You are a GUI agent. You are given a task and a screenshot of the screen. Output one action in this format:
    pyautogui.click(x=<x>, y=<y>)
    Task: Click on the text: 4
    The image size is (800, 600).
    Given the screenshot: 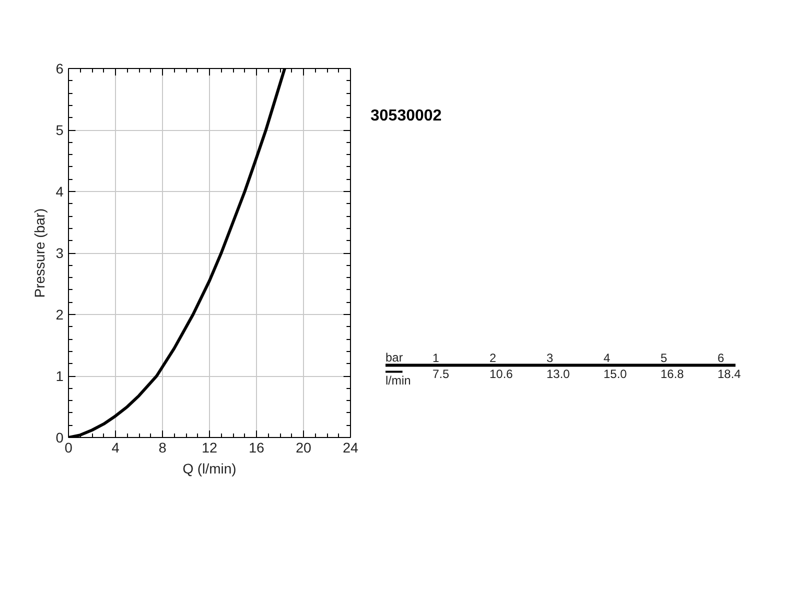 What is the action you would take?
    pyautogui.click(x=607, y=358)
    